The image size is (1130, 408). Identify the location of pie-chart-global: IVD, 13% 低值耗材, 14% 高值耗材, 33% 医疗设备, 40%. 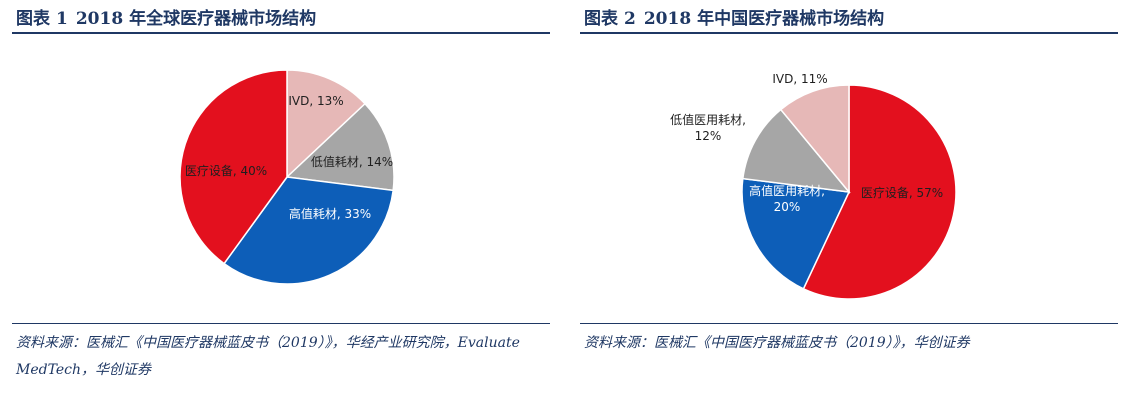
(287, 177).